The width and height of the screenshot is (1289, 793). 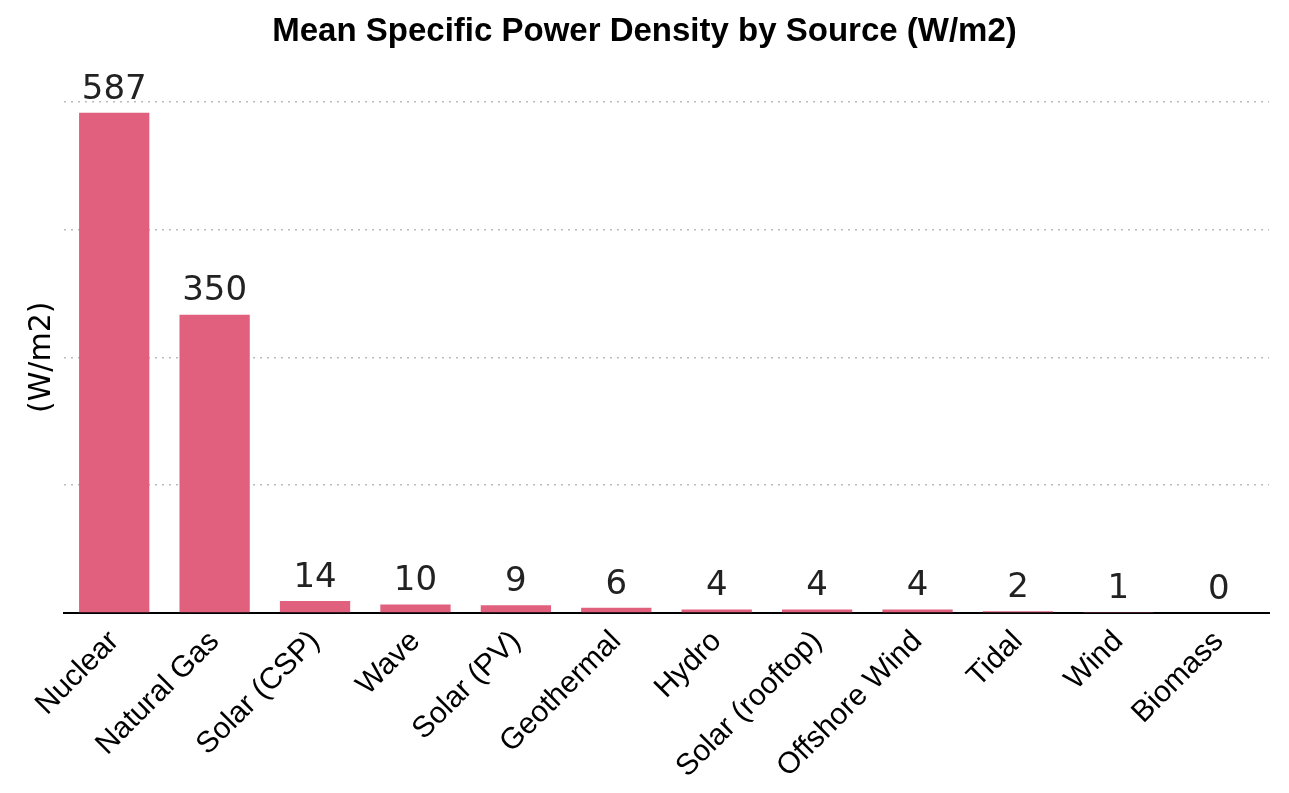 I want to click on data-label: 0, so click(x=1218, y=586).